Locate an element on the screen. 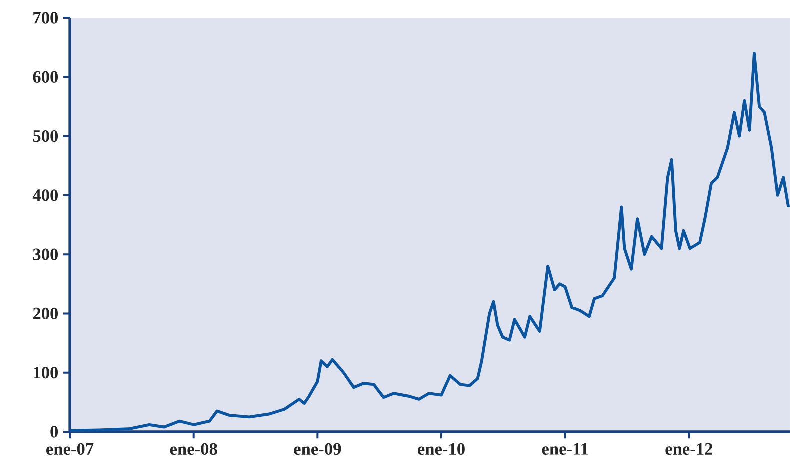  x-tick-label: ene-11 is located at coordinates (565, 449).